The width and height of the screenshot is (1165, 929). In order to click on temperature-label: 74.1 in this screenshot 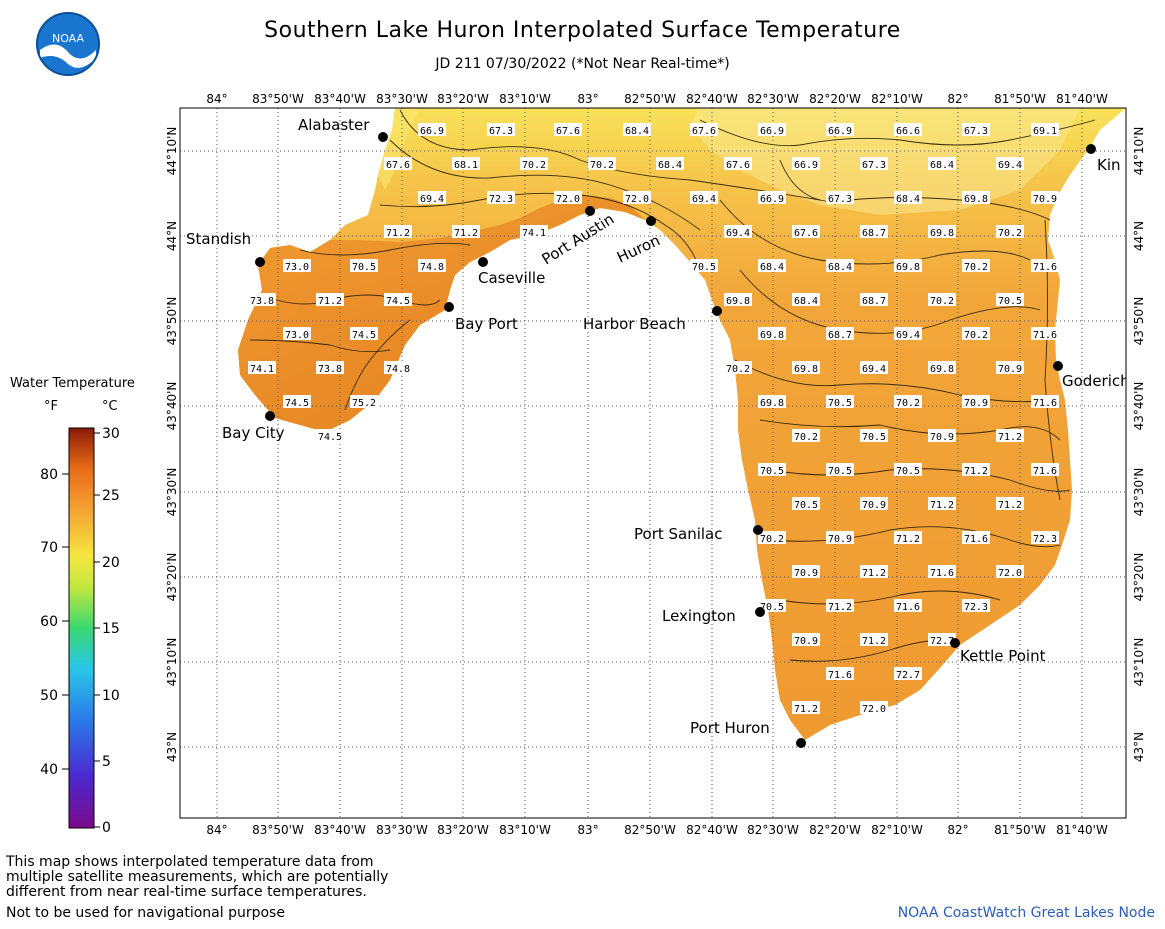, I will do `click(534, 232)`.